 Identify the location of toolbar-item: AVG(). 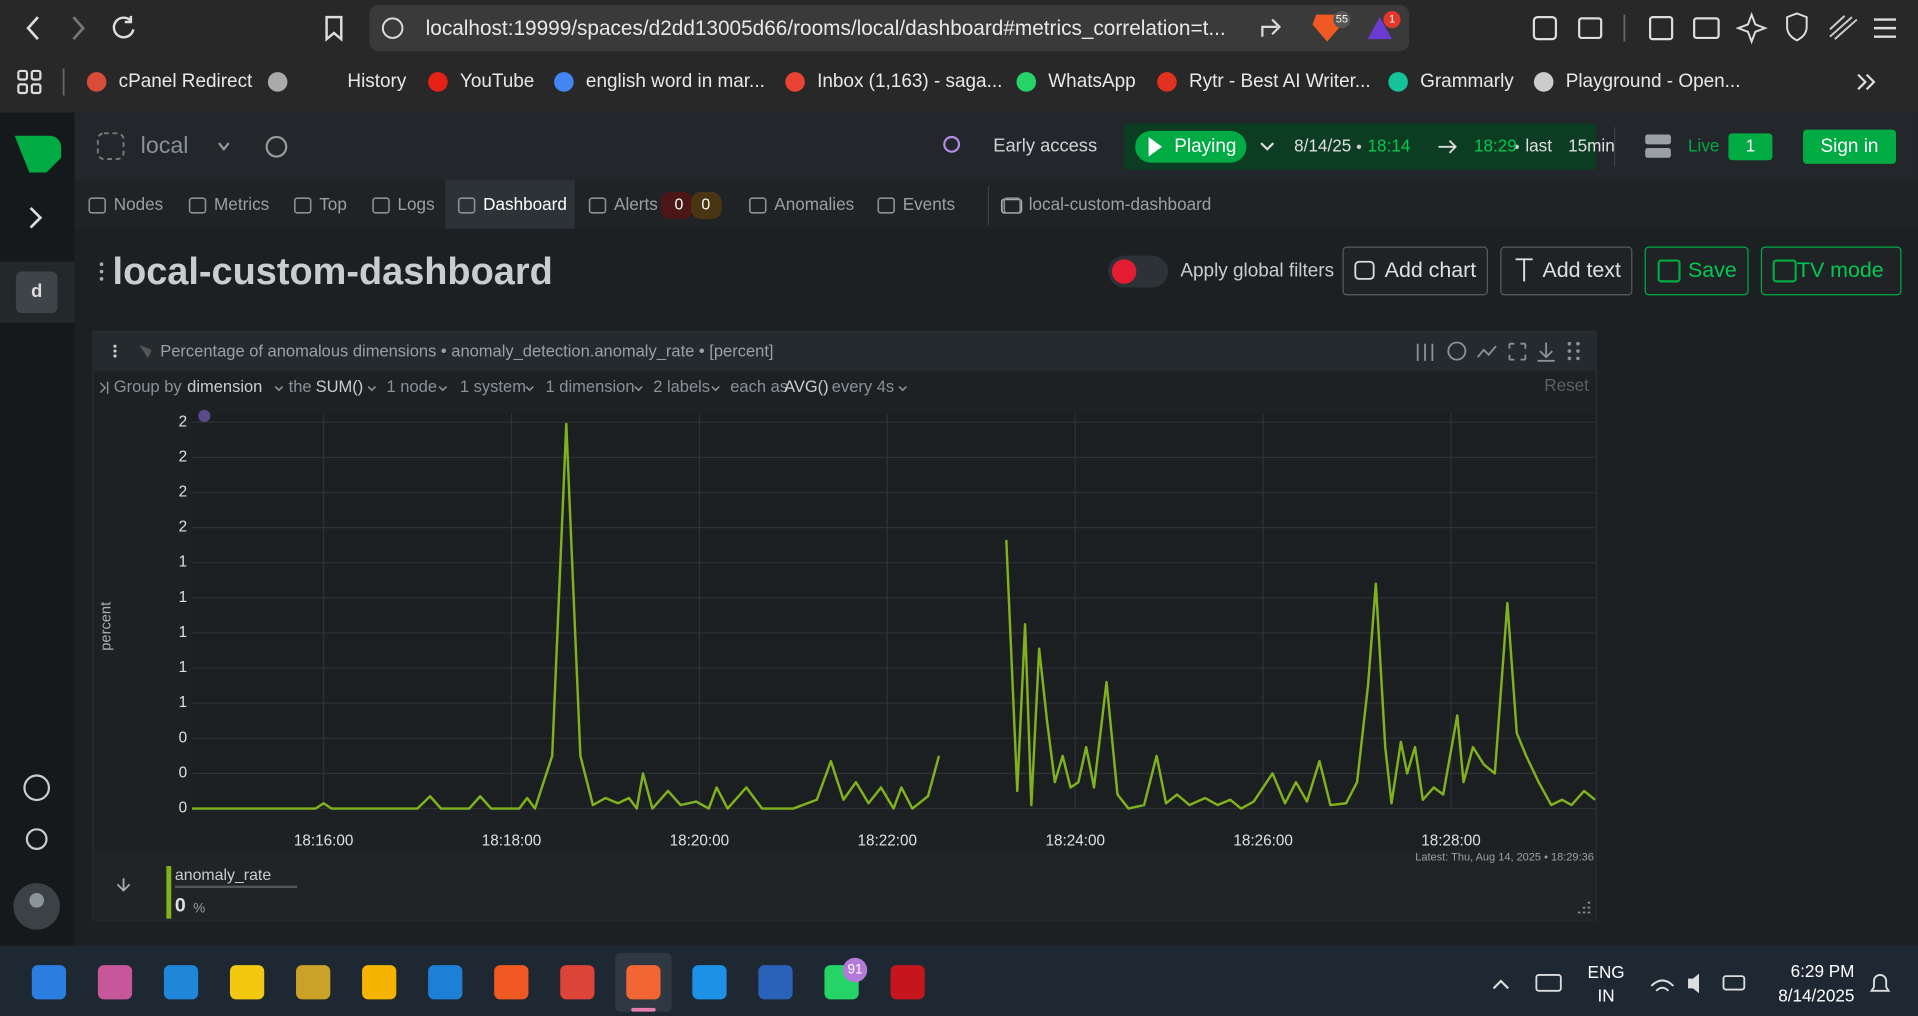
(806, 387).